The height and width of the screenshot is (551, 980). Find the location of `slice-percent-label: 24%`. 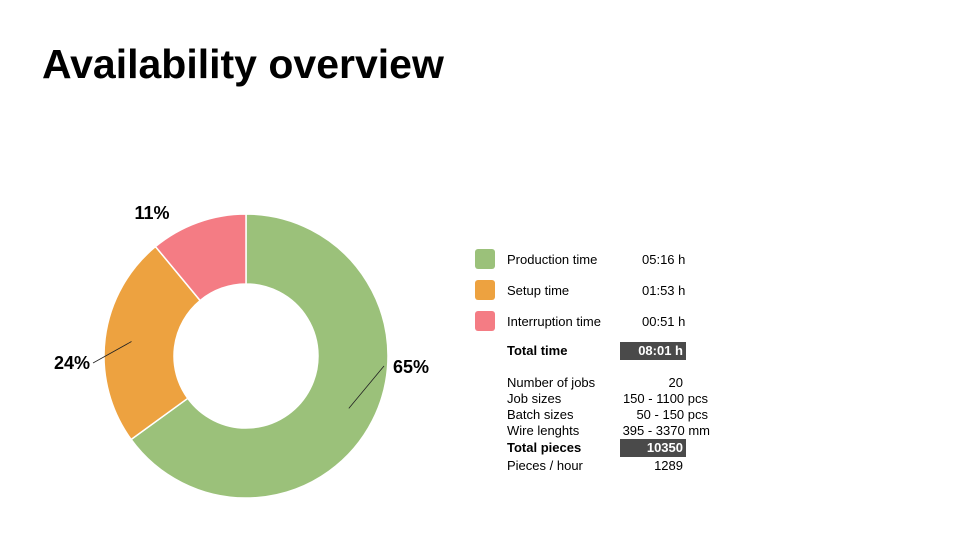

slice-percent-label: 24% is located at coordinates (72, 363).